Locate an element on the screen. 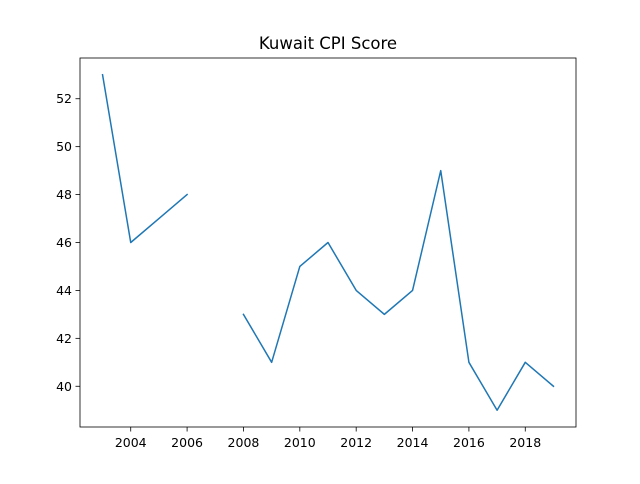  x-tick-label-2014: 2014 is located at coordinates (413, 442).